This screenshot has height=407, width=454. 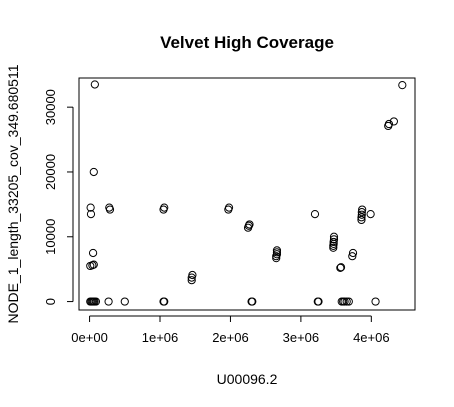 What do you see at coordinates (50, 107) in the screenshot?
I see `y-tick-label: 30000` at bounding box center [50, 107].